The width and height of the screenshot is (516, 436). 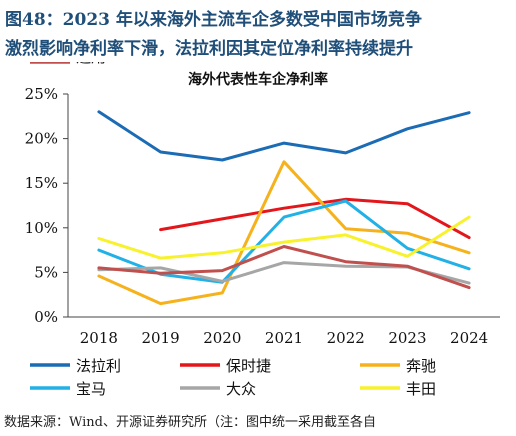 I want to click on x-tick-label: 2024, so click(x=469, y=338).